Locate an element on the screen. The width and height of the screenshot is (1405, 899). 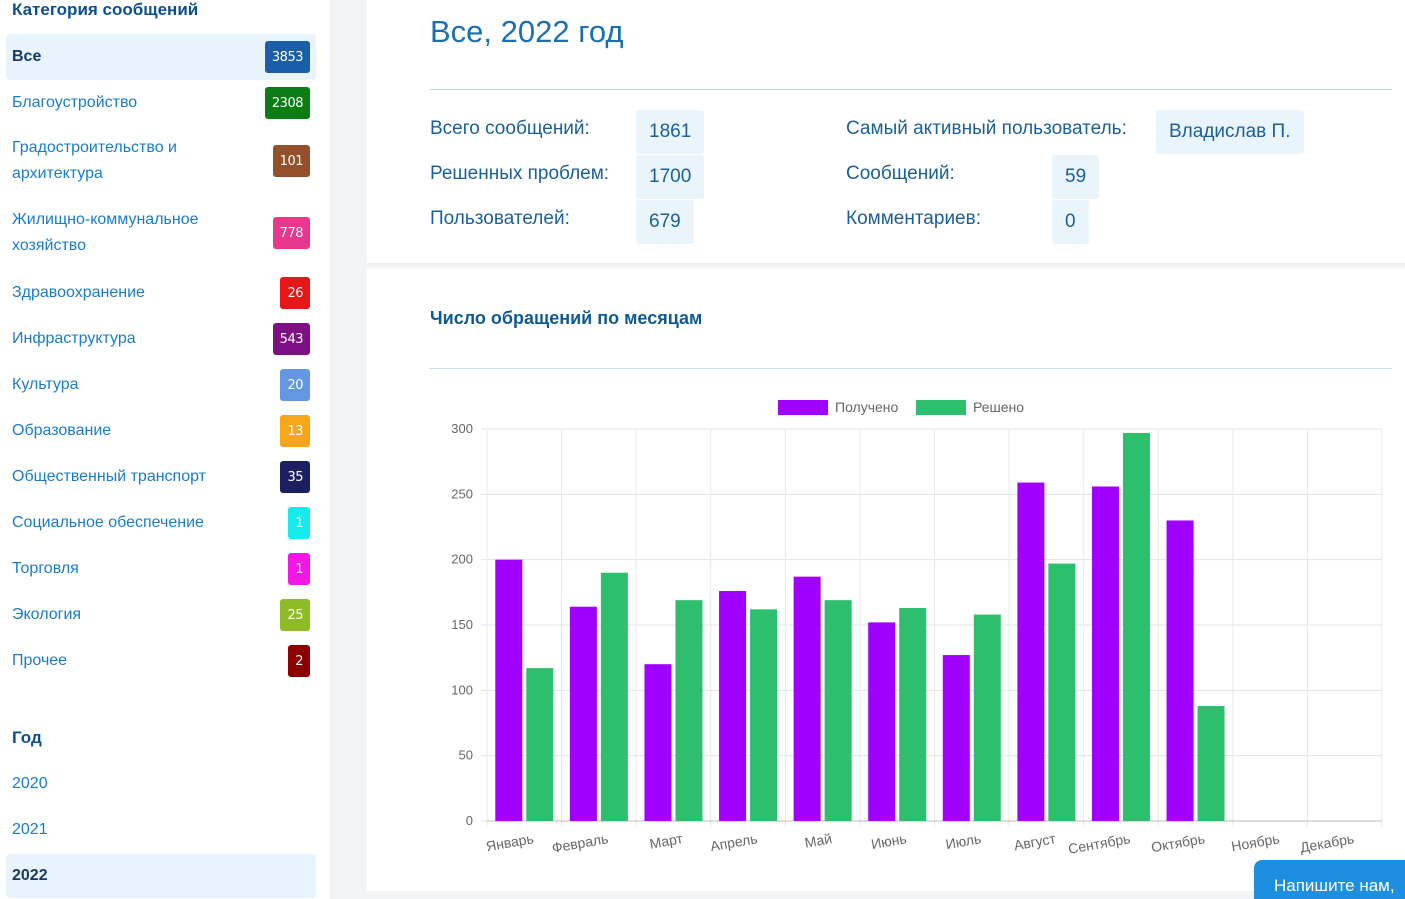
user-comments-label: Комментариев: is located at coordinates (913, 218).